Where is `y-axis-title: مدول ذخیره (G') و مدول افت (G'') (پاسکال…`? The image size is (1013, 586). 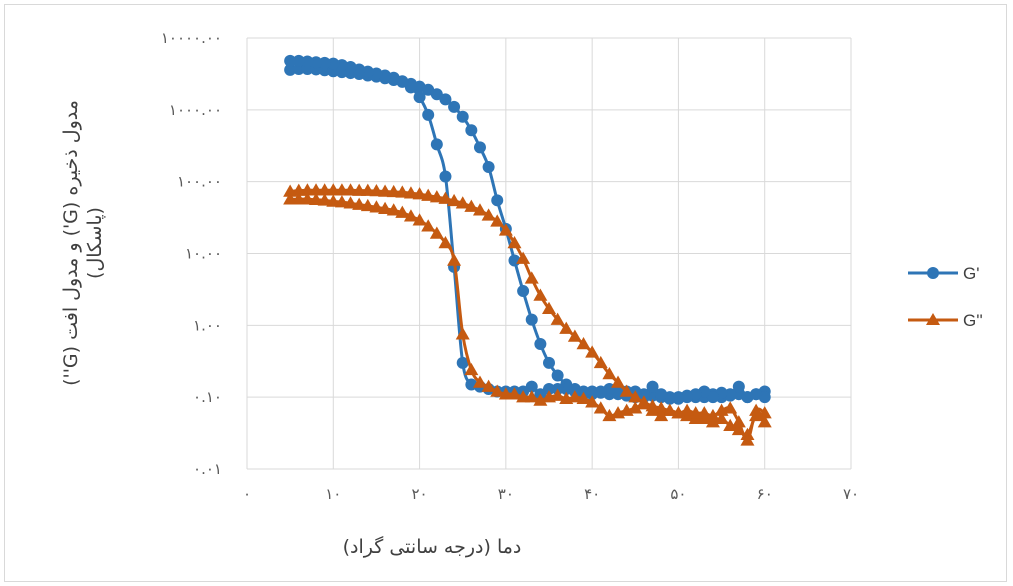 y-axis-title: مدول ذخیره (G') و مدول افت (G'') (پاسکال… is located at coordinates (83, 243).